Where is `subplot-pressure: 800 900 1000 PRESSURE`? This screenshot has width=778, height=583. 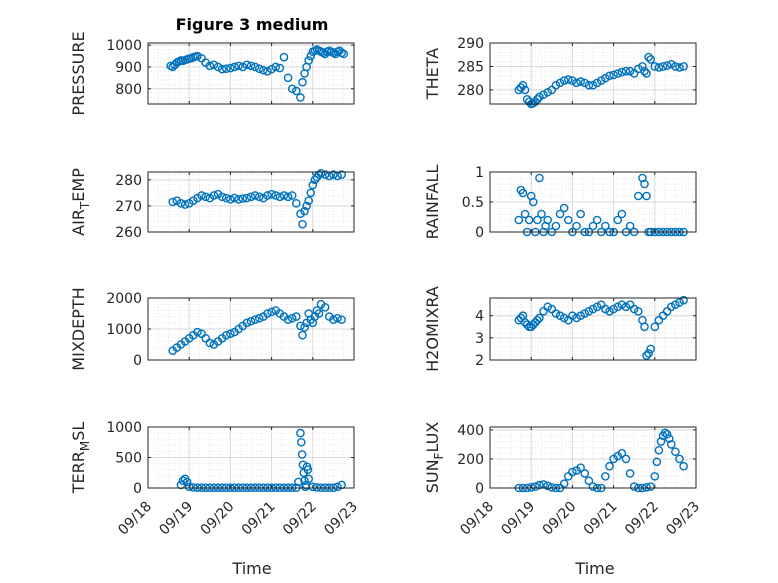
subplot-pressure: 800 900 1000 PRESSURE is located at coordinates (212, 73).